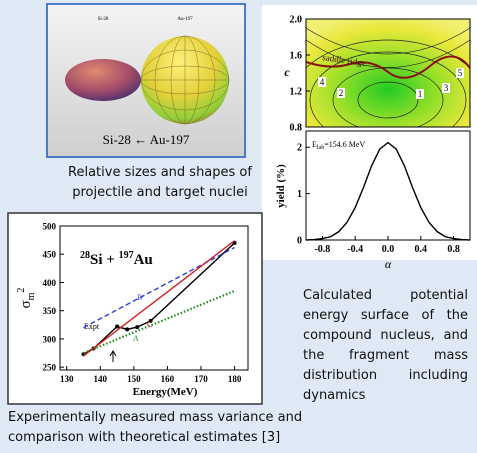 This screenshot has width=477, height=453. What do you see at coordinates (101, 379) in the screenshot?
I see `x-tick-label: 140` at bounding box center [101, 379].